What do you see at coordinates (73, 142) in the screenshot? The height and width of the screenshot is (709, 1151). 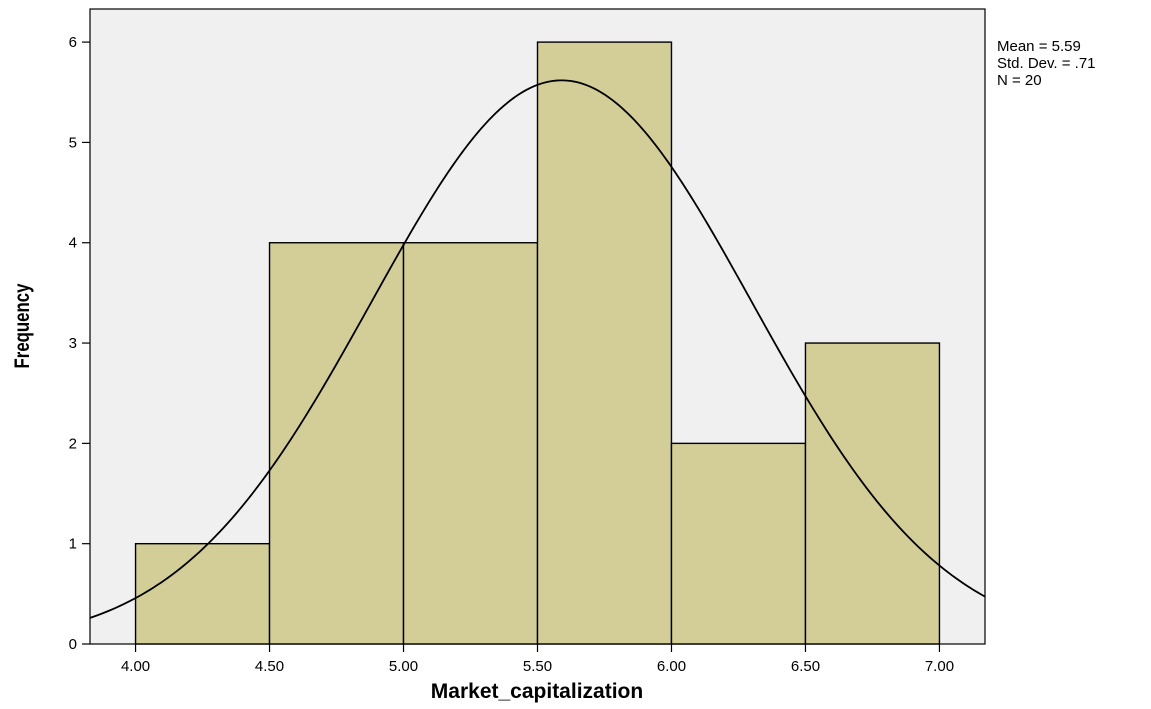 I see `y-tick-label-5: 5` at bounding box center [73, 142].